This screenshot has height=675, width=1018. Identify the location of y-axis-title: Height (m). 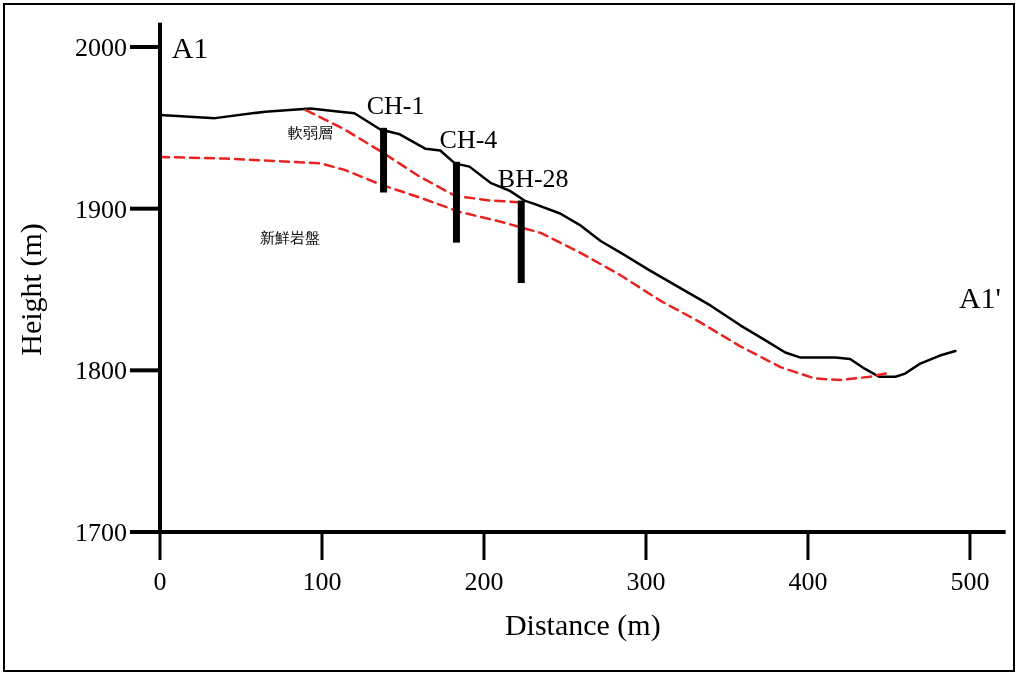
(30, 289).